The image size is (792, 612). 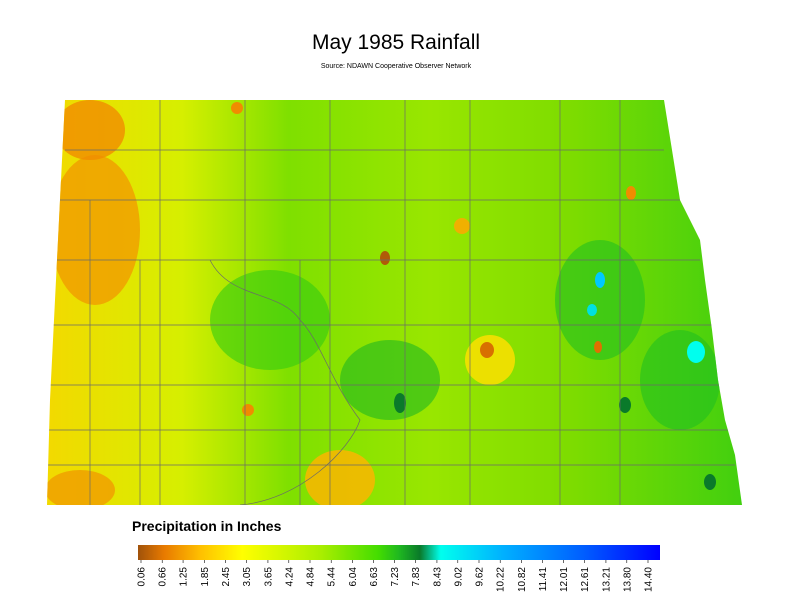 What do you see at coordinates (142, 577) in the screenshot?
I see `tick-label: 0.06` at bounding box center [142, 577].